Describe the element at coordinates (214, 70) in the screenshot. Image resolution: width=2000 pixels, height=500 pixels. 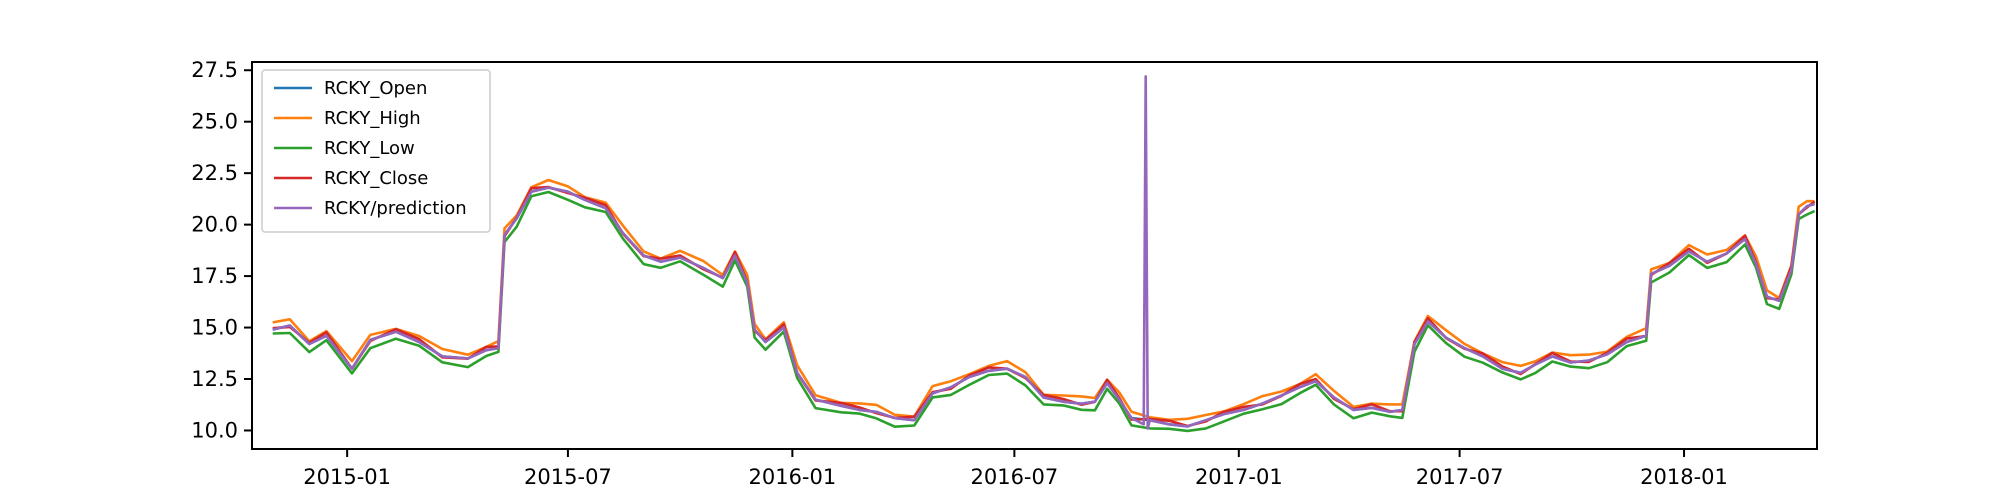
I see `y-tick-label: 27.5` at that location.